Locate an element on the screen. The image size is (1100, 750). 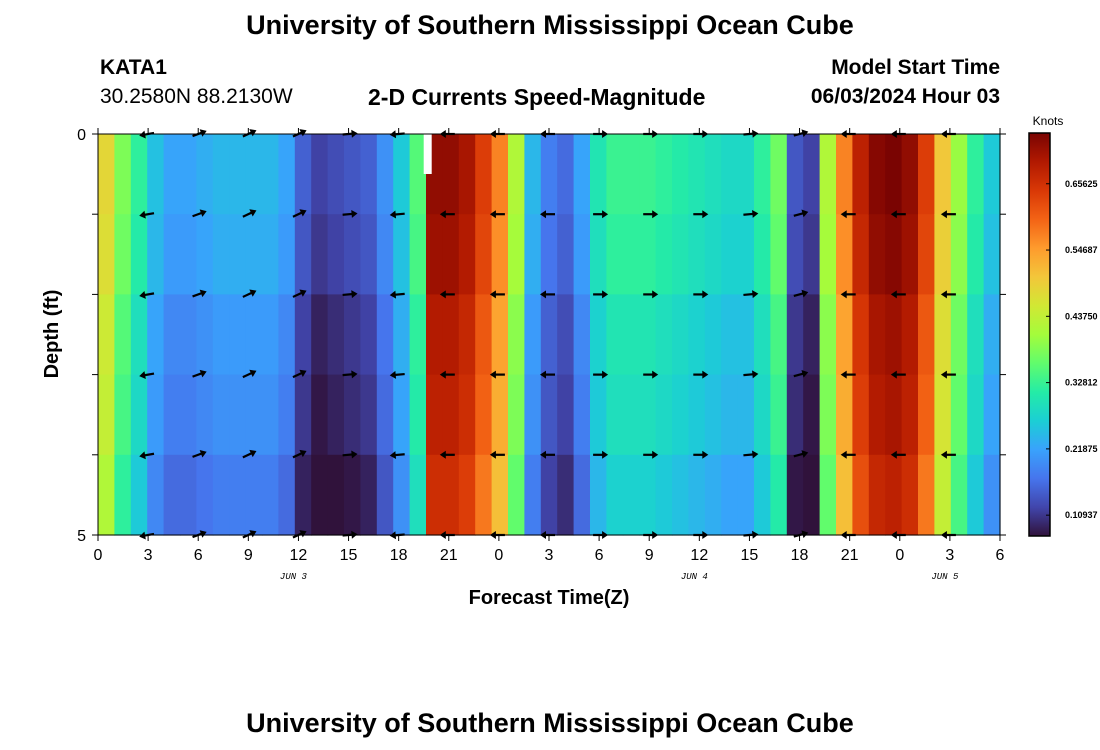
chart-subtitle: 2-D Currents Speed-Magnitude is located at coordinates (537, 97).